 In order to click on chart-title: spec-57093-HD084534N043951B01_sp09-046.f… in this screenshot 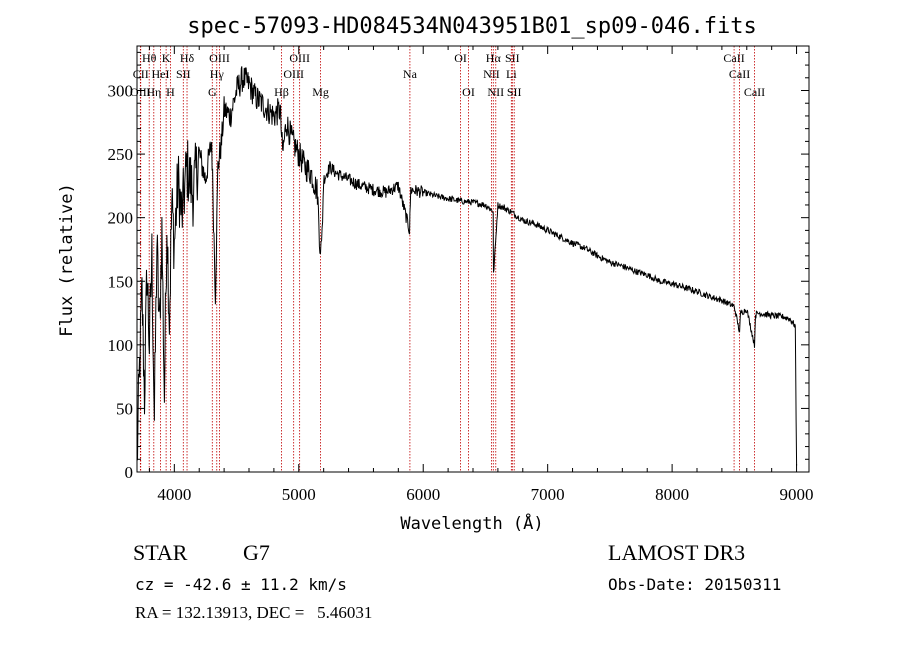, I will do `click(472, 26)`.